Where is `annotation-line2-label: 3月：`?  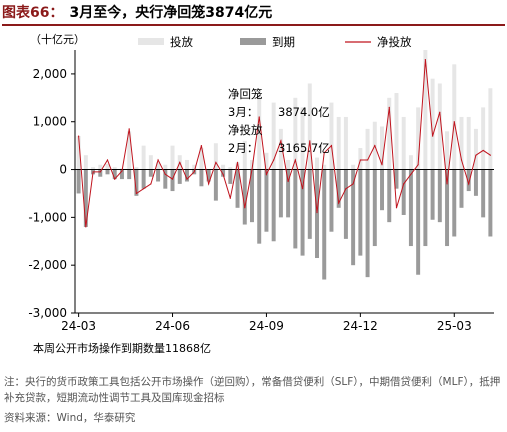
annotation-line2-label: 3月： is located at coordinates (243, 112).